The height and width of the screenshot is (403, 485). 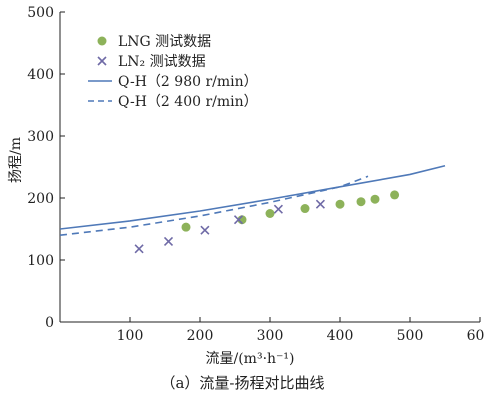 I want to click on y-tick-label: 200, so click(x=40, y=199).